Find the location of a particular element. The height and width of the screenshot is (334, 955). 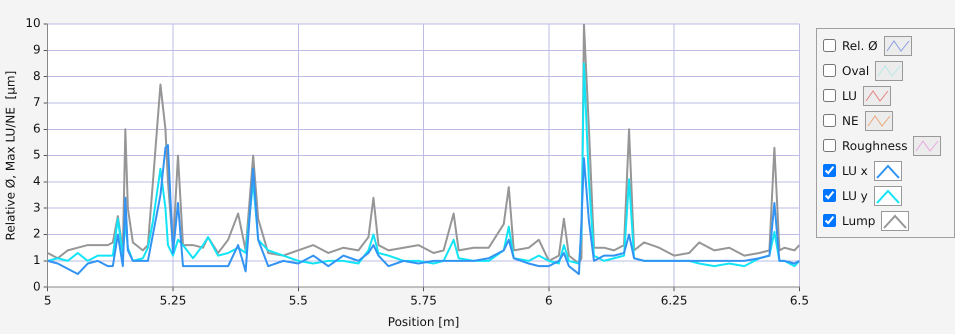

legend-label: Oval is located at coordinates (856, 71).